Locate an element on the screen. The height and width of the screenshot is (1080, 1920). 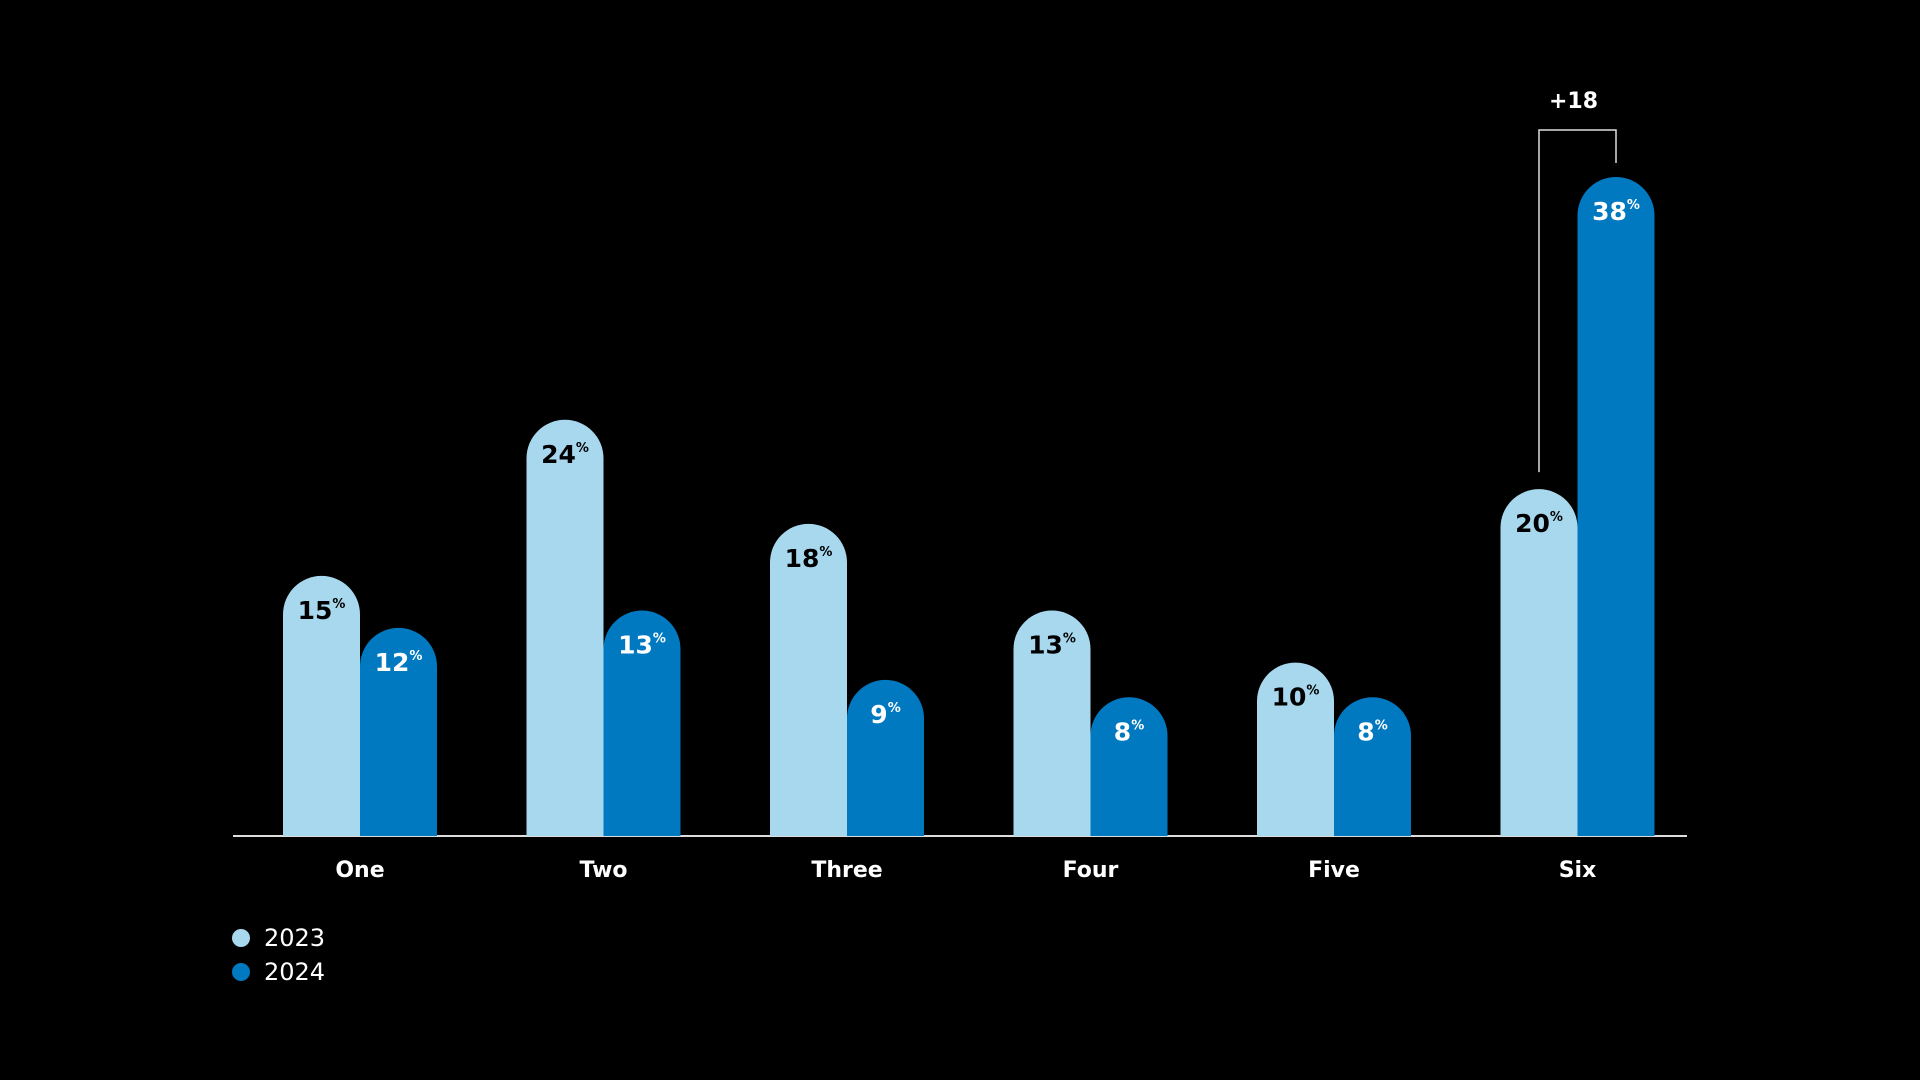
legend-label: 2024 is located at coordinates (294, 972).